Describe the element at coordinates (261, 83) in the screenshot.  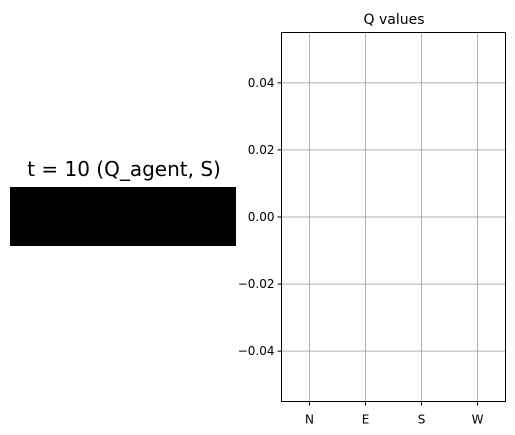
I see `y-tick-label: 0.04` at that location.